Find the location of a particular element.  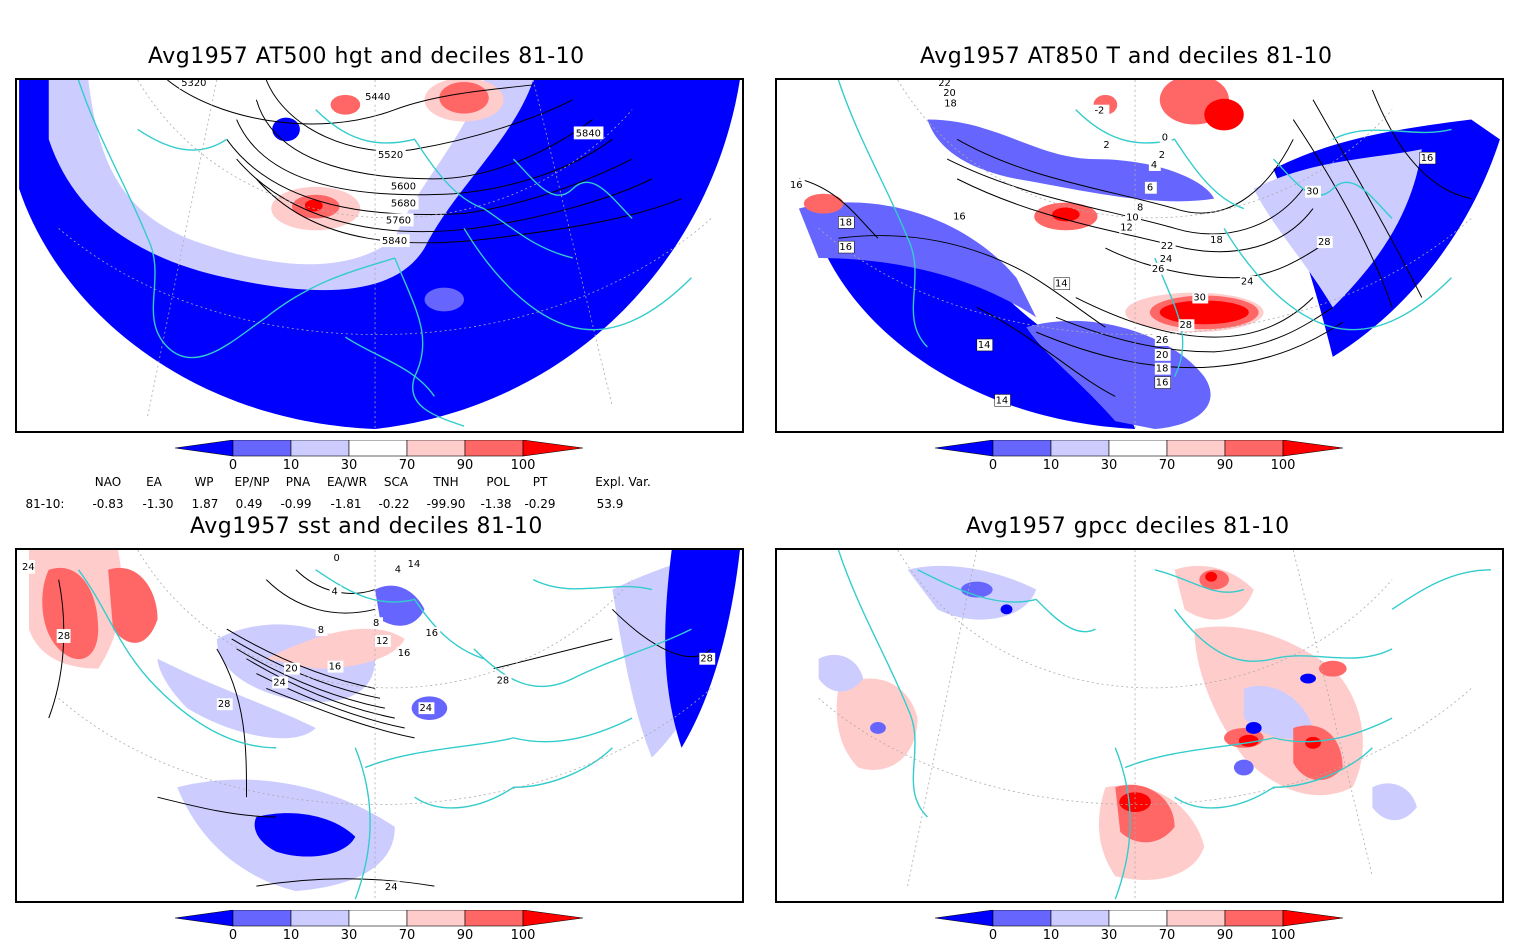

colorbar-gpcc: 0 10 30 70 90 100 is located at coordinates (1145, 928).